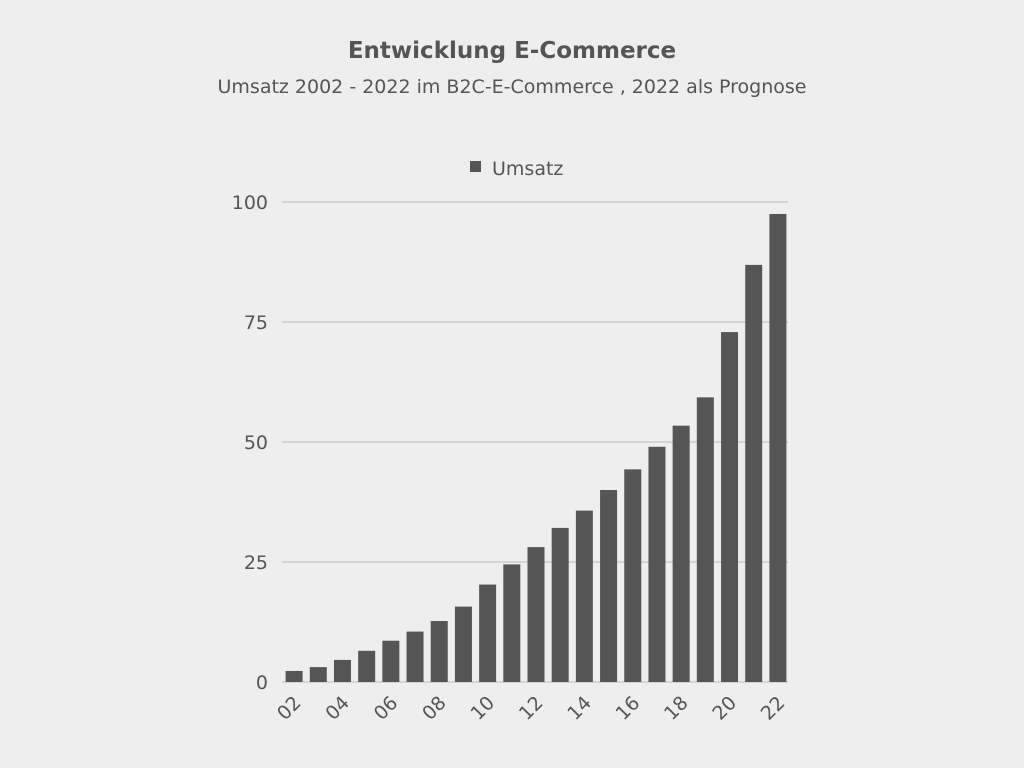  Describe the element at coordinates (482, 708) in the screenshot. I see `x-tick-label: 10` at that location.